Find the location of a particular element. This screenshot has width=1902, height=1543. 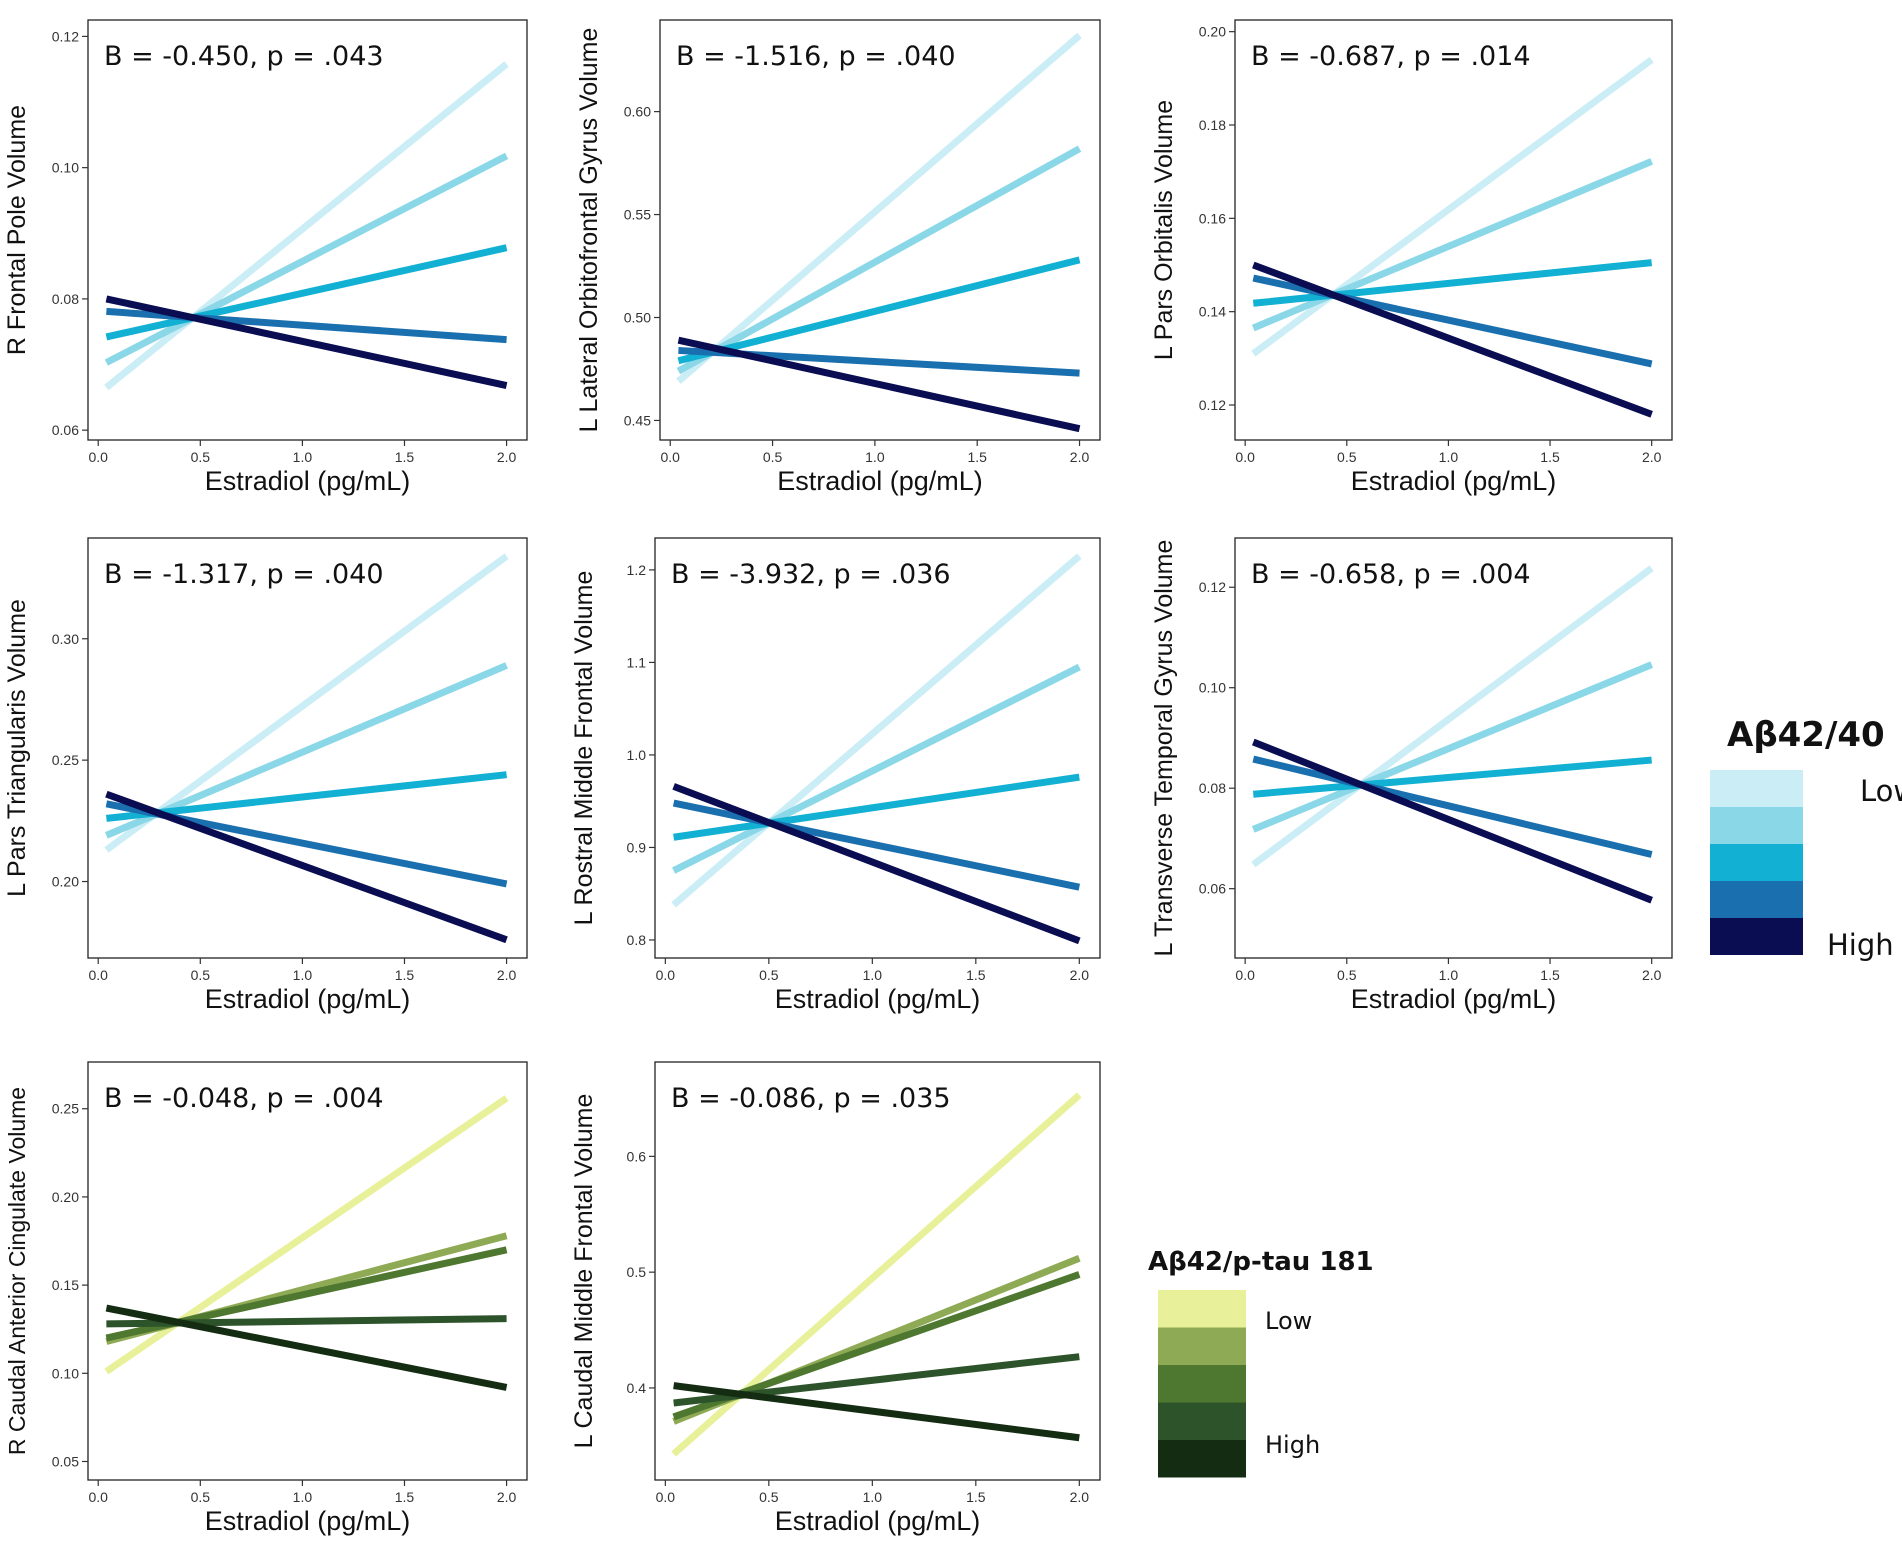

y-tick-label: 1.0 is located at coordinates (637, 755).